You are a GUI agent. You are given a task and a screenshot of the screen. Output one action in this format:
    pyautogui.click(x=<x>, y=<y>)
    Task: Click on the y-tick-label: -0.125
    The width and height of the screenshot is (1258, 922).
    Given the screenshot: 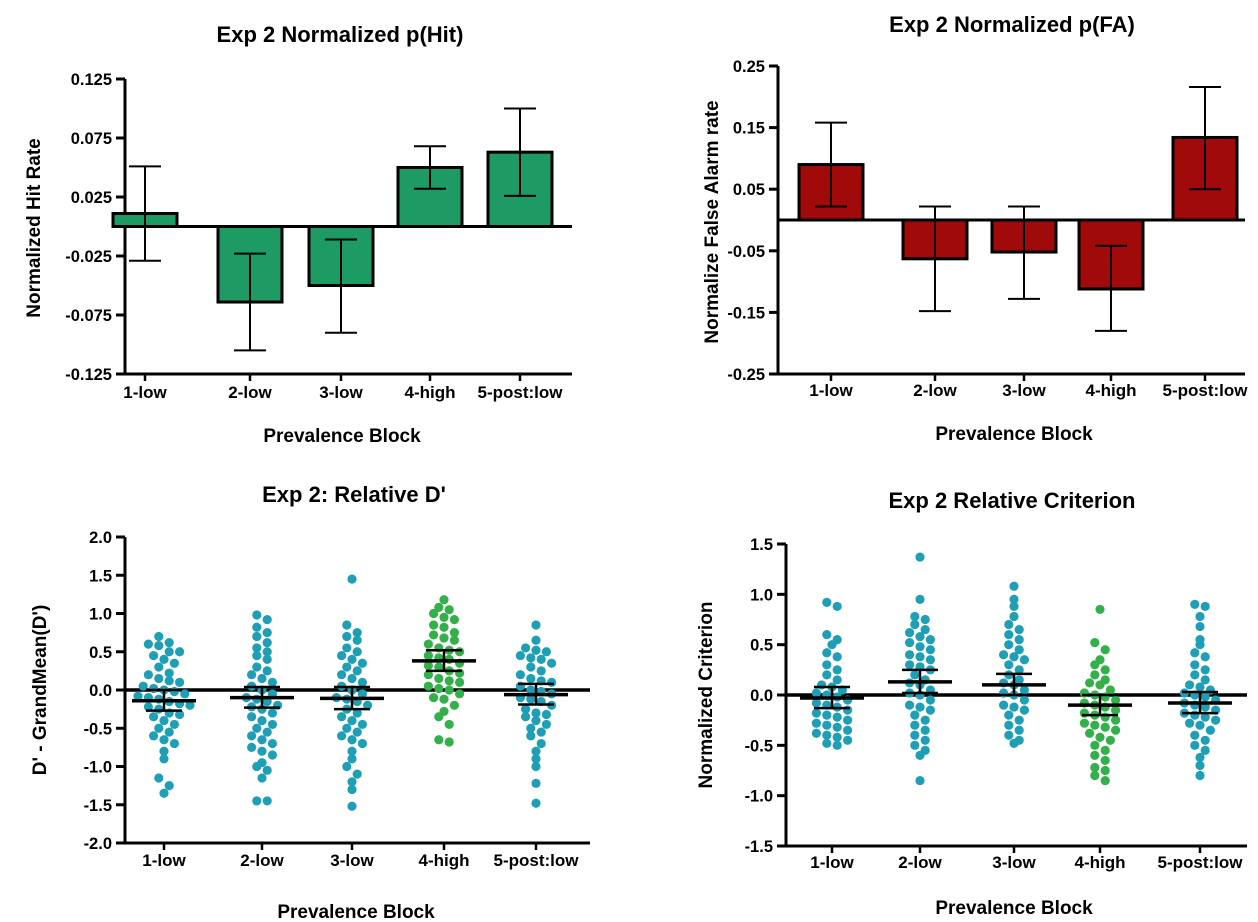 What is the action you would take?
    pyautogui.click(x=88, y=375)
    